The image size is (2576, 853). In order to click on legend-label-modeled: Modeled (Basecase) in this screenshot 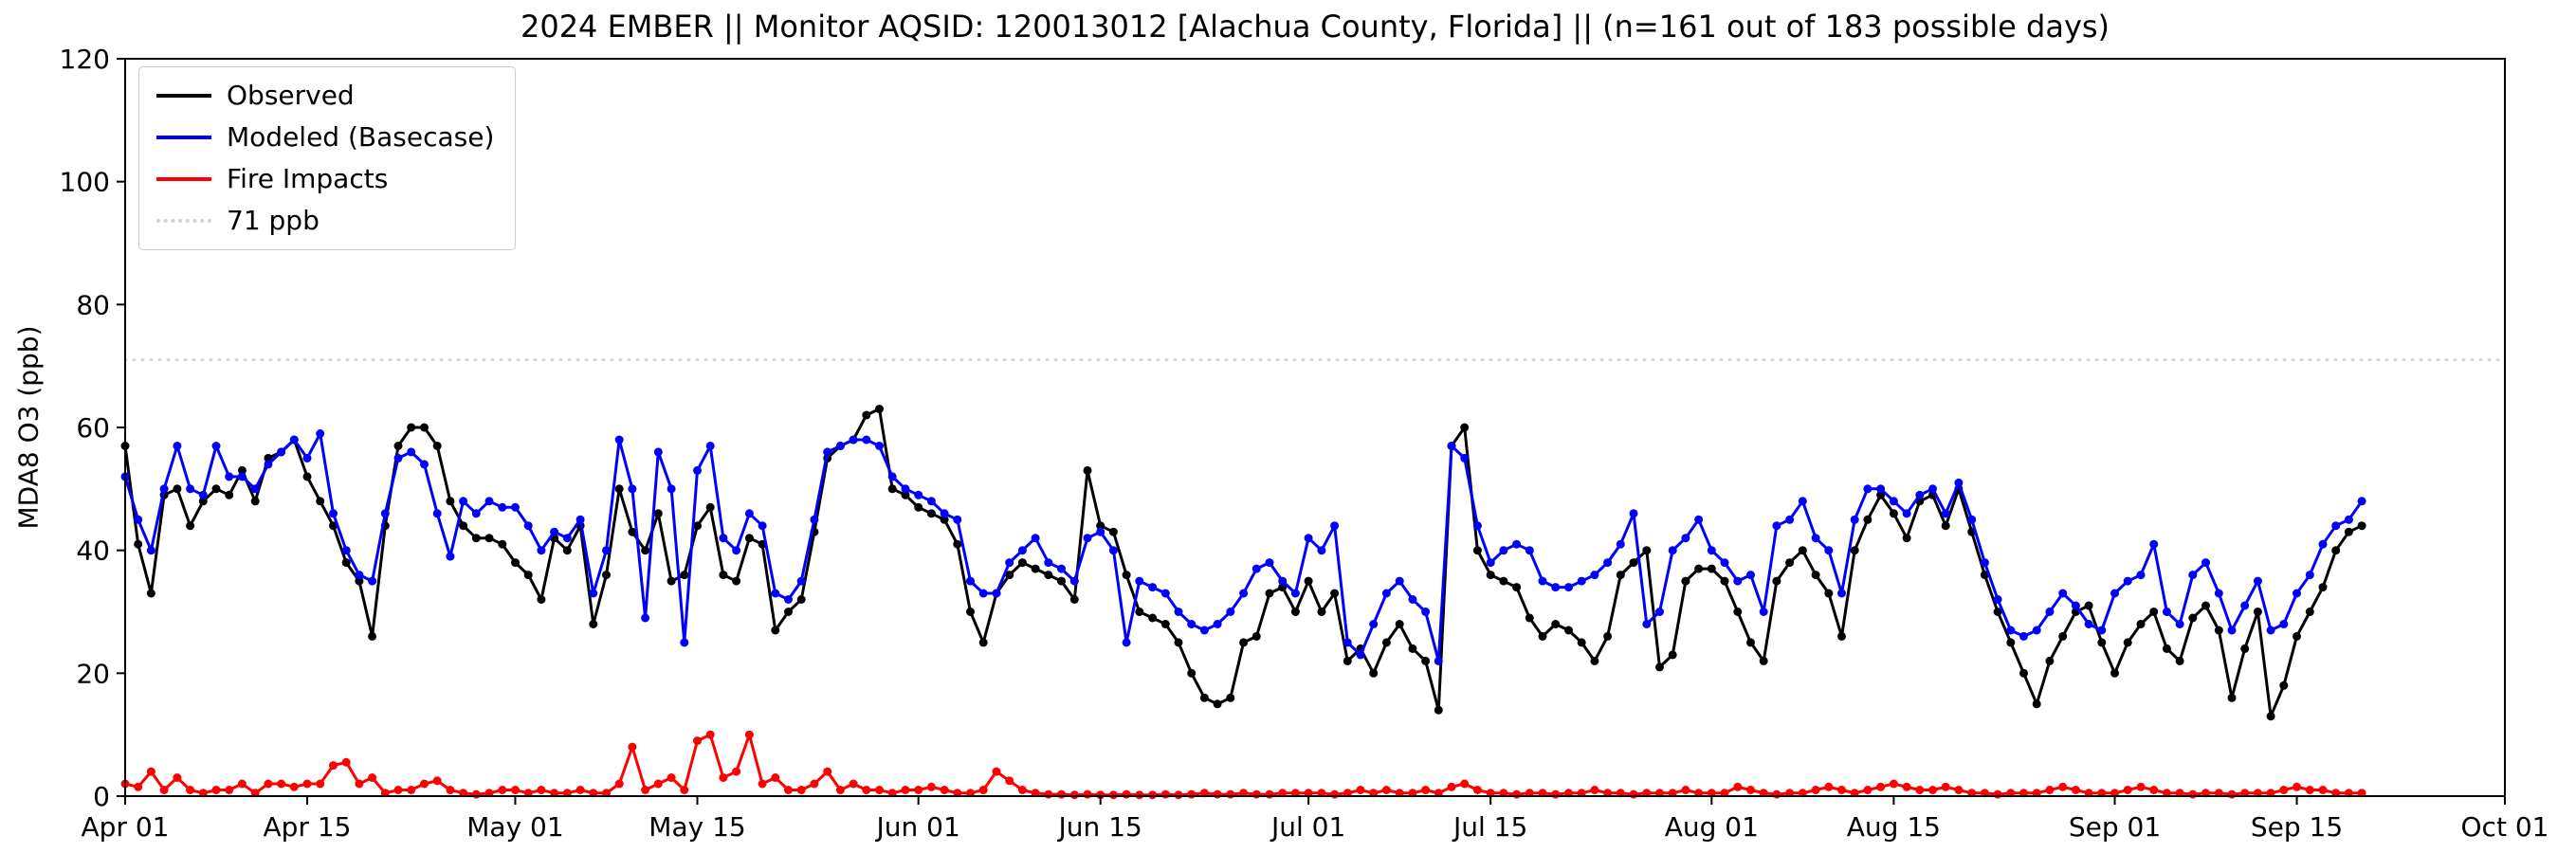, I will do `click(361, 137)`.